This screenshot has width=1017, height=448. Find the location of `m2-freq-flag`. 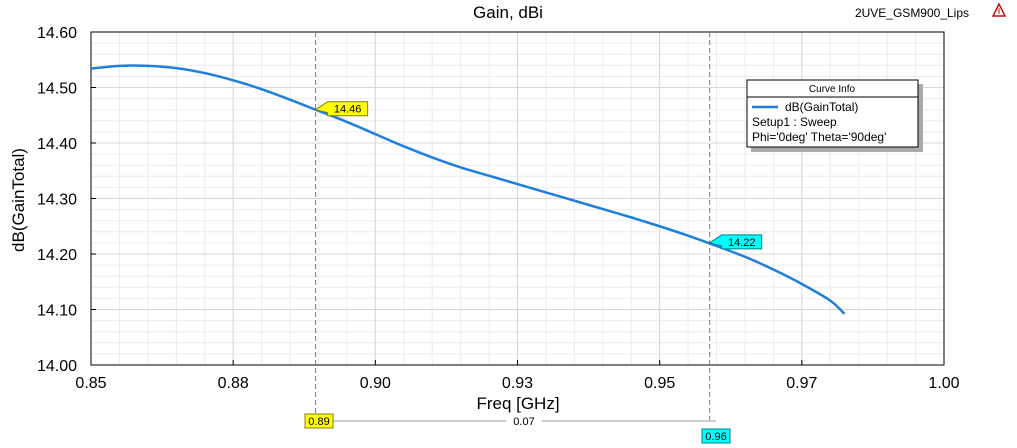

m2-freq-flag is located at coordinates (716, 436).